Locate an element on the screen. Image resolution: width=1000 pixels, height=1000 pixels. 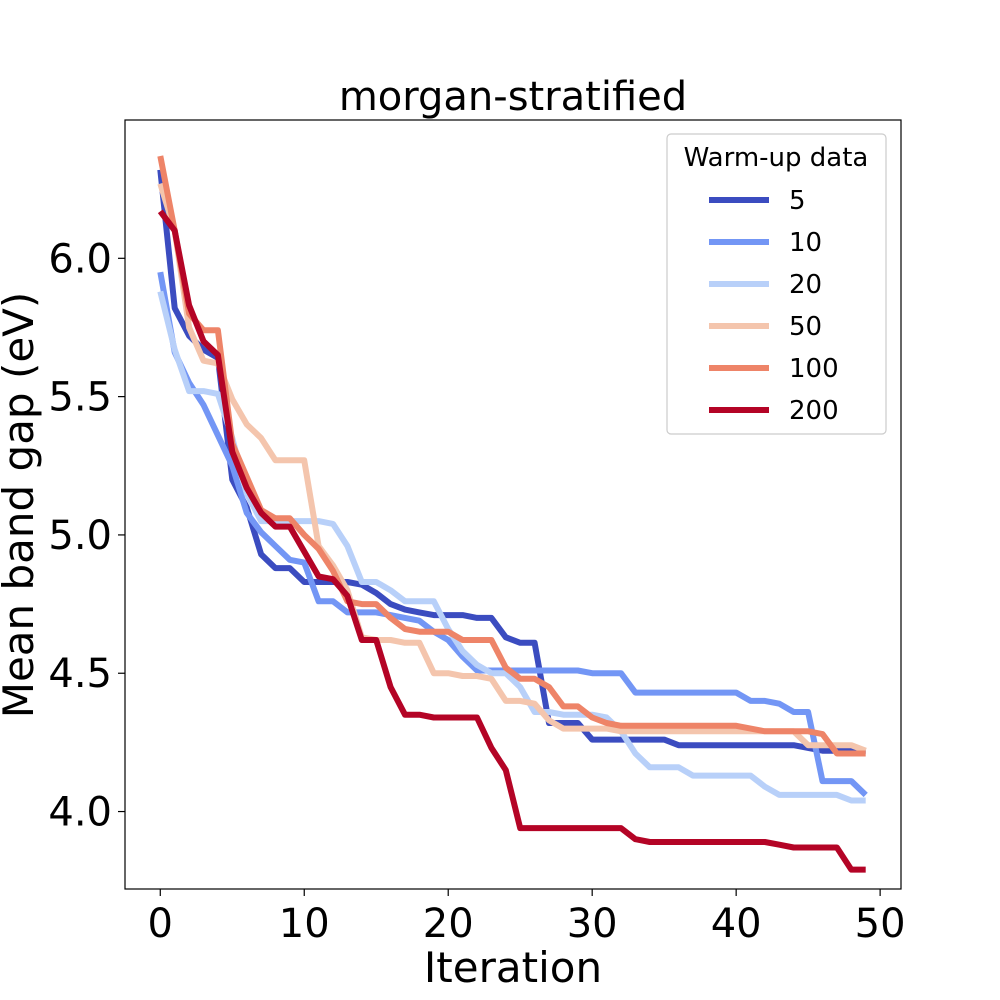
x-tick-label: 50 is located at coordinates (880, 924).